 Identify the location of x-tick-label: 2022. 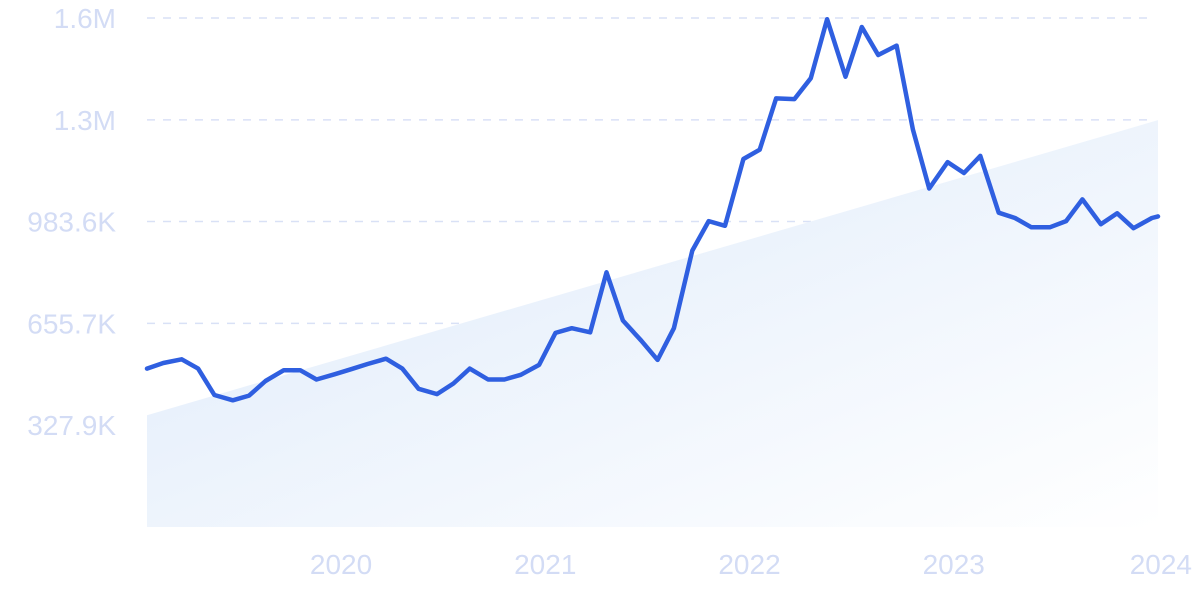
(749, 564).